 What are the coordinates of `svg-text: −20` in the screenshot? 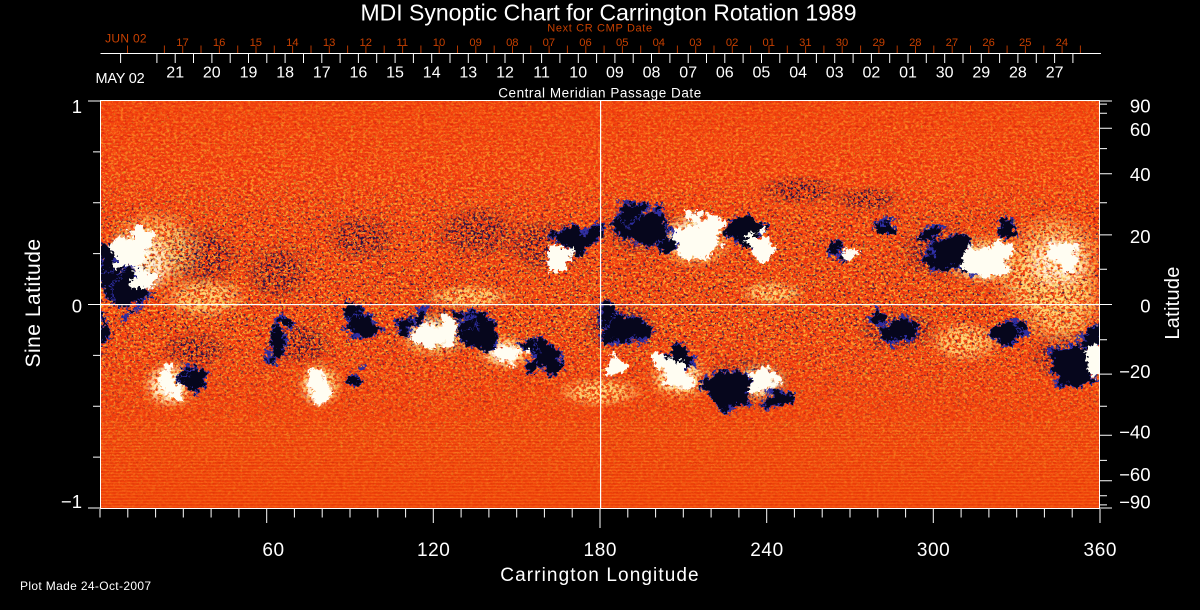 It's located at (1134, 371).